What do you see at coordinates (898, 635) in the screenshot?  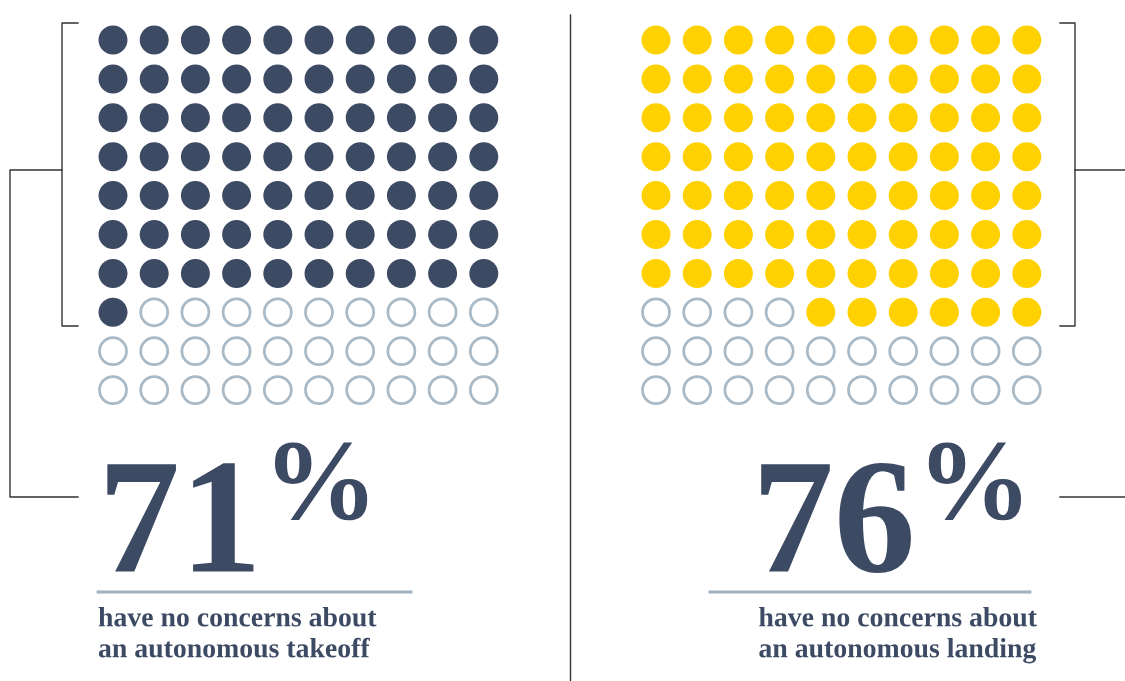 I see `text: have no concerns about an autonomous landing` at bounding box center [898, 635].